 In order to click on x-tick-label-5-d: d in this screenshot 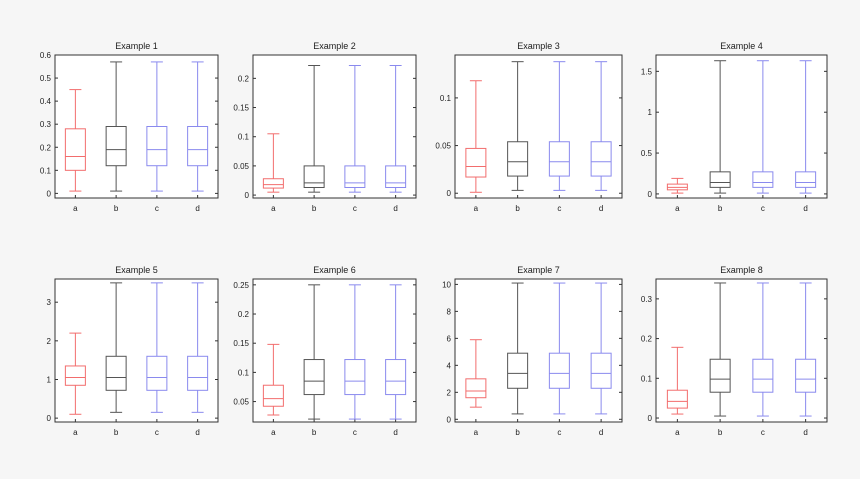, I will do `click(197, 432)`.